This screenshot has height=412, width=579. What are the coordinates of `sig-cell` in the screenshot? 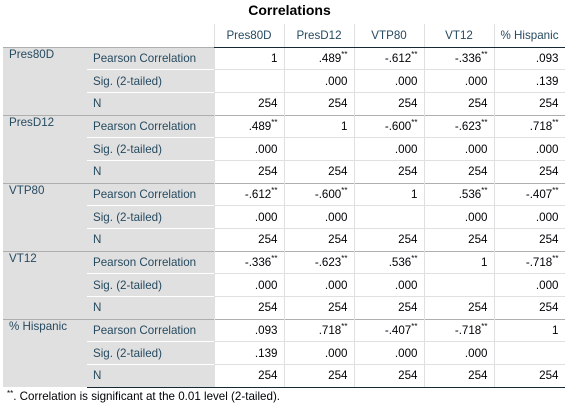 It's located at (318, 149).